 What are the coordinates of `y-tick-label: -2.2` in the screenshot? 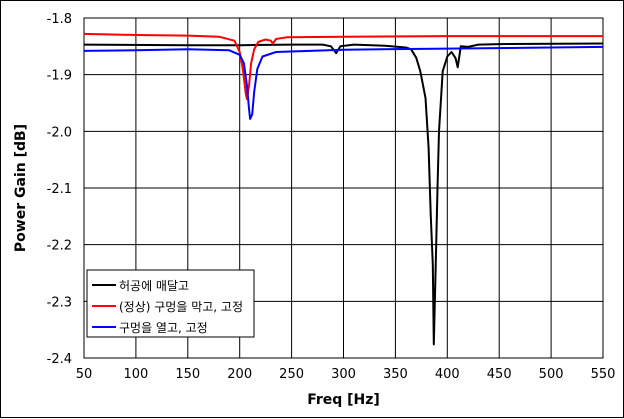 It's located at (59, 246).